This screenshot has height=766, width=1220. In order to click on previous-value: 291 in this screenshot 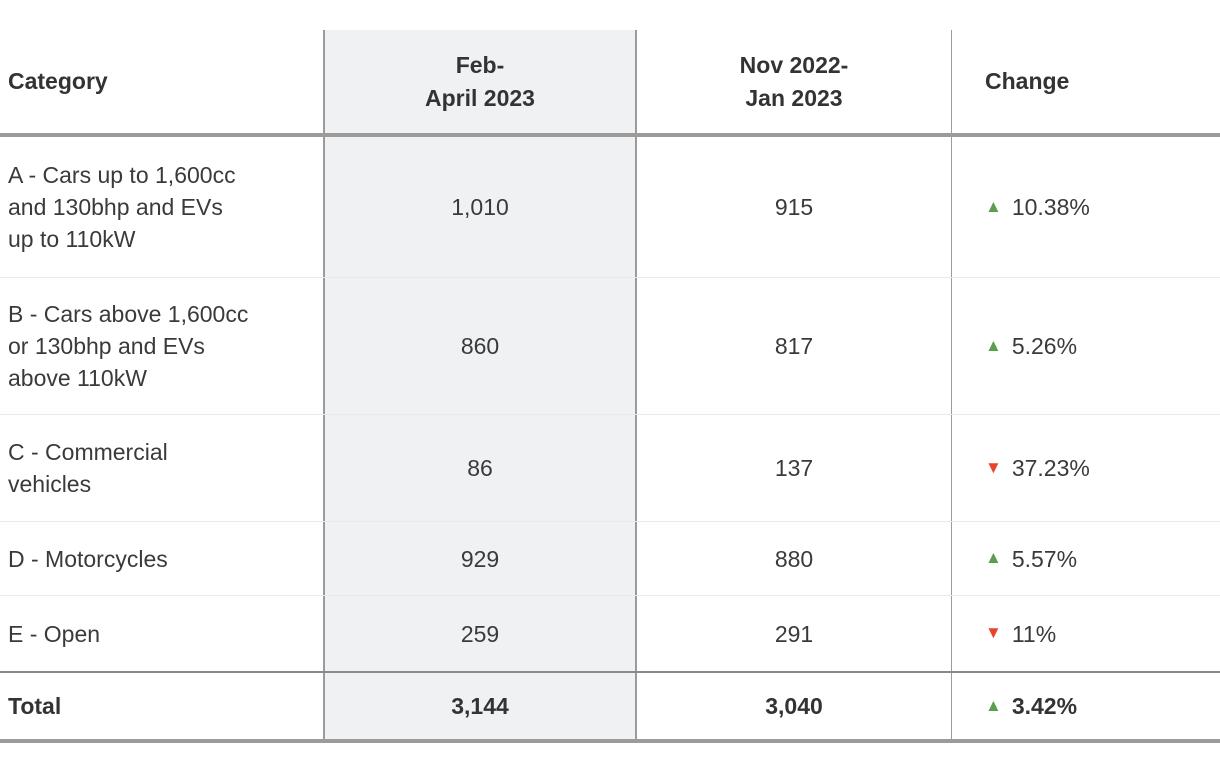, I will do `click(794, 633)`.